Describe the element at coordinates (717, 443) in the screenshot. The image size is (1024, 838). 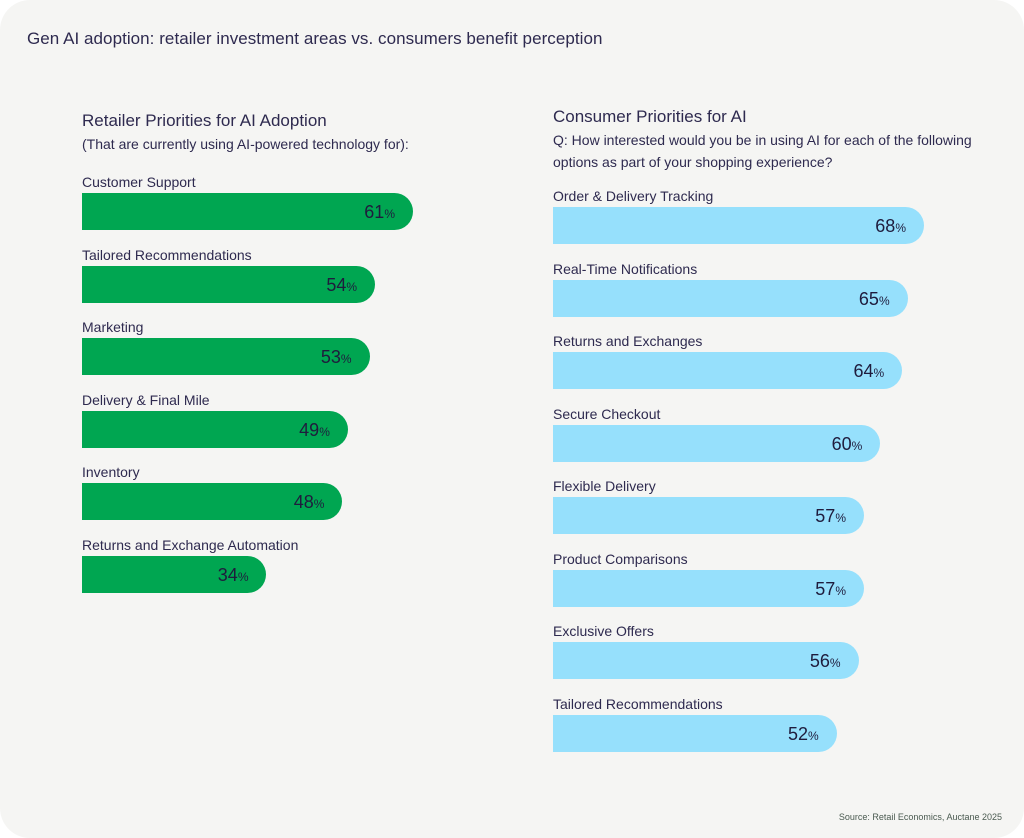
I see `consumer-bar: 60%` at that location.